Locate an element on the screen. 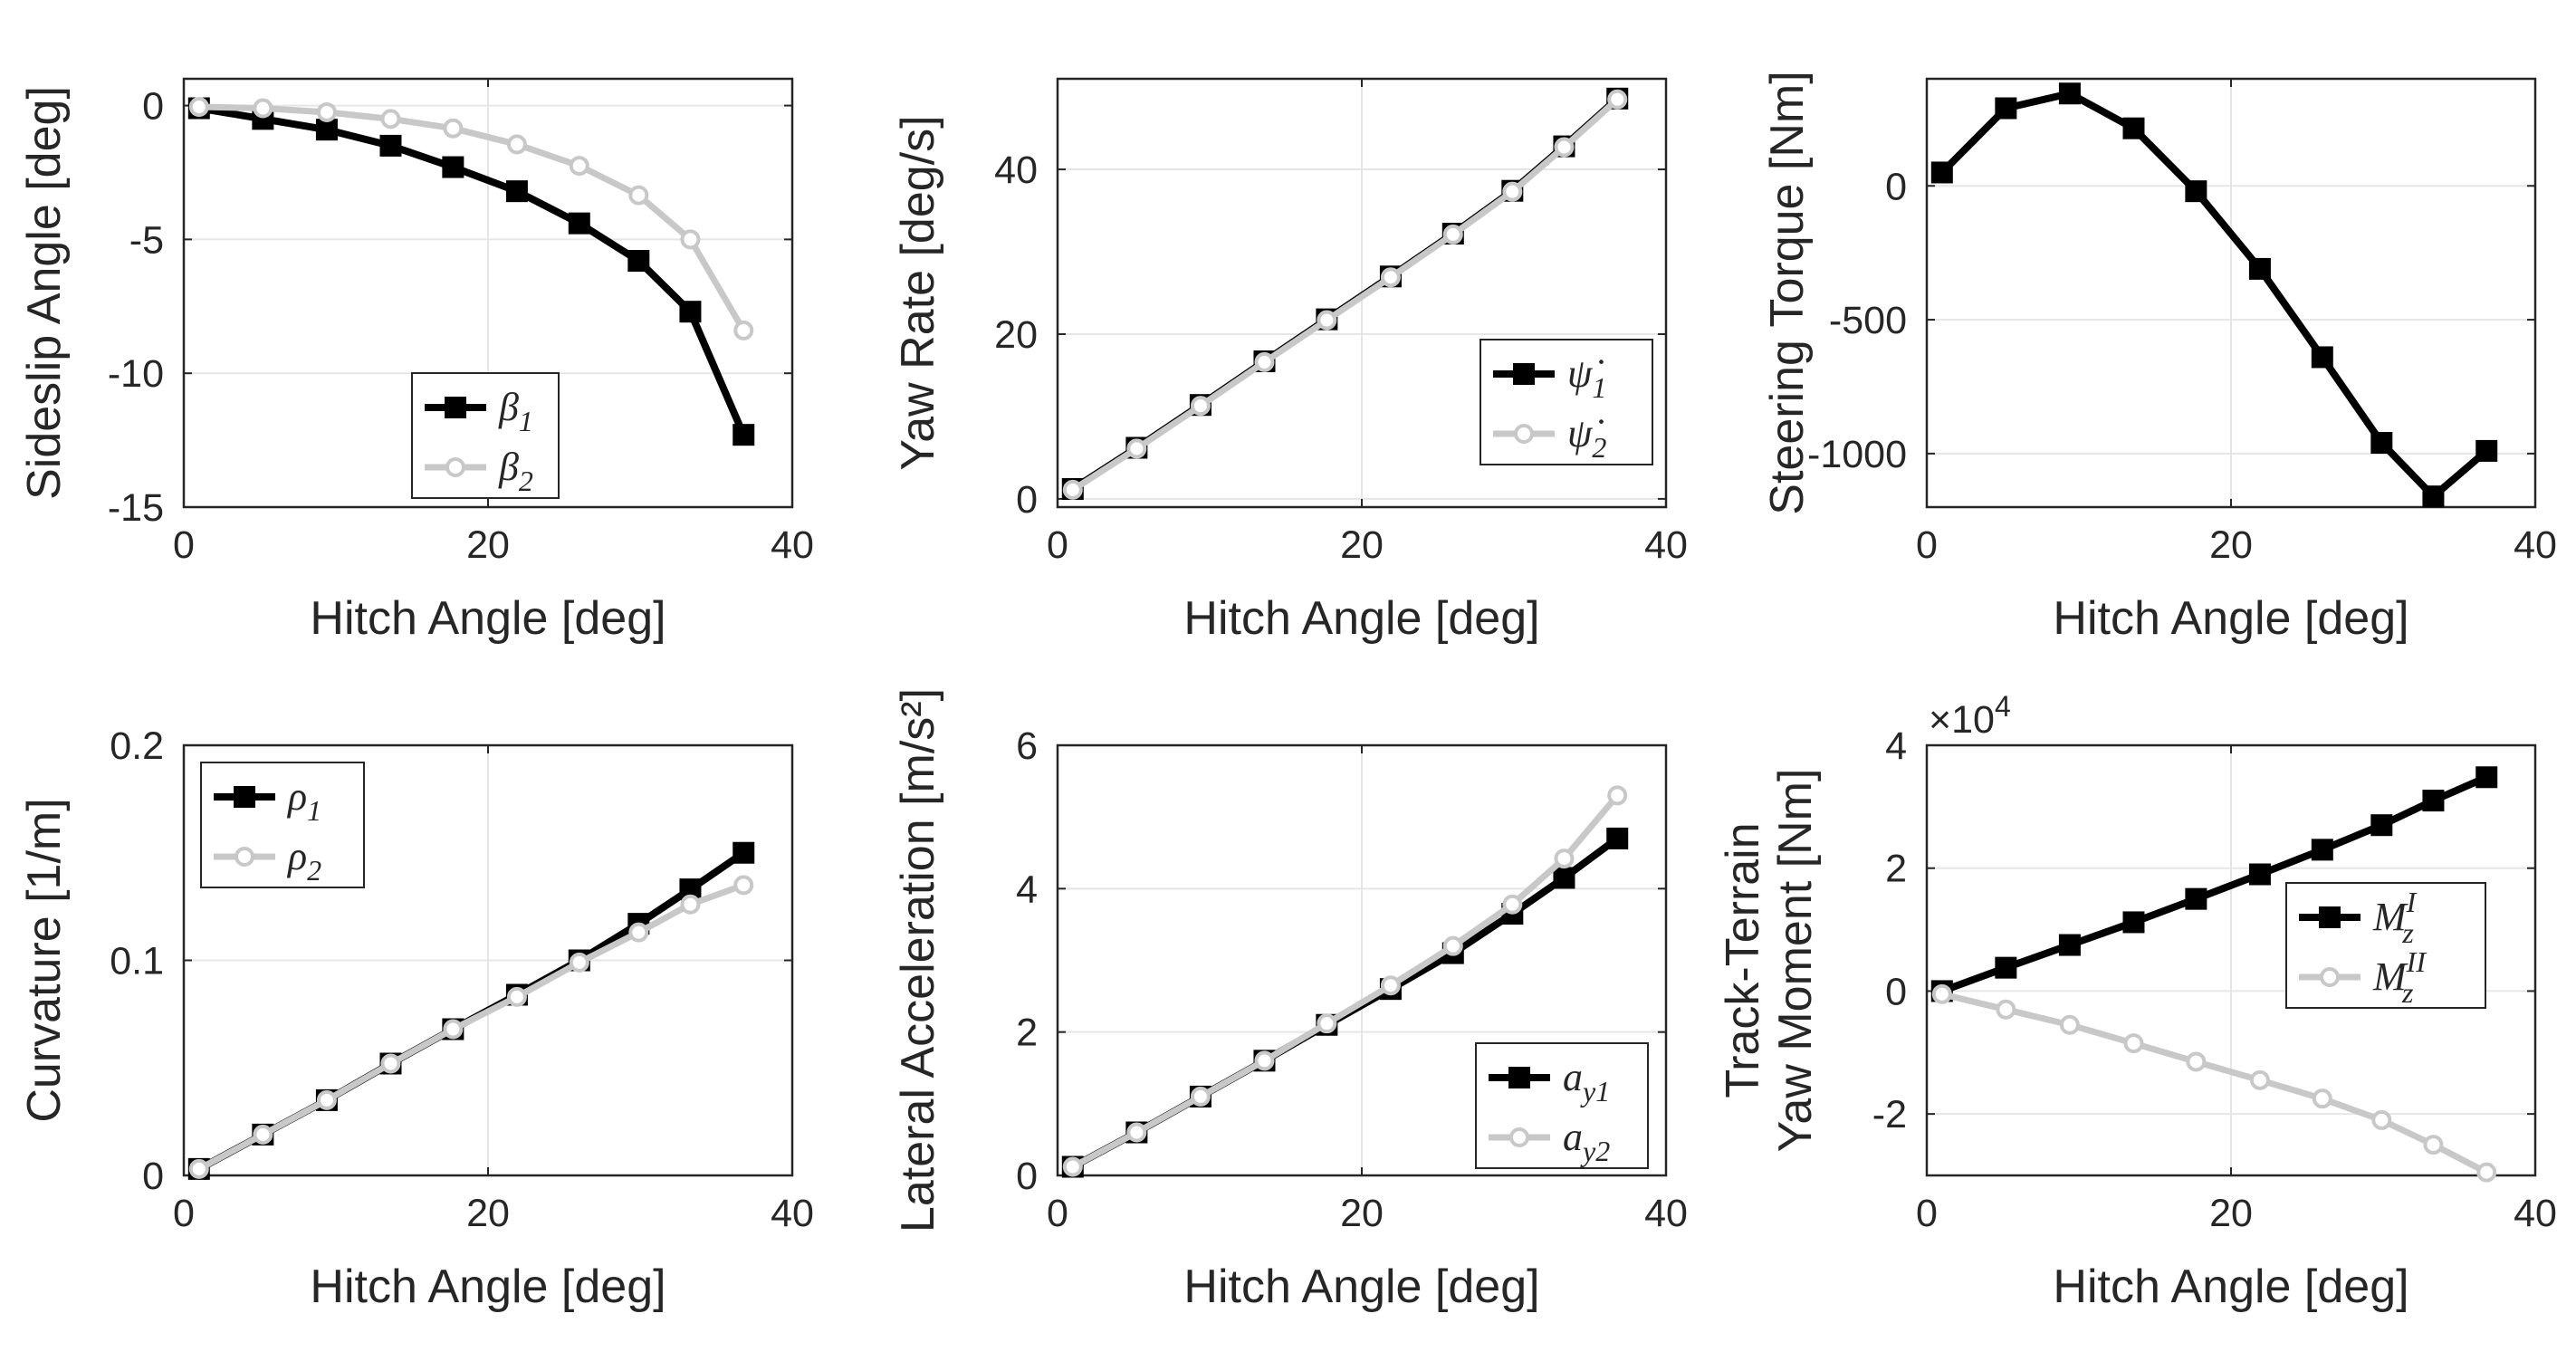 Image resolution: width=2576 pixels, height=1352 pixels. y-tick-label: 6 is located at coordinates (1027, 746).